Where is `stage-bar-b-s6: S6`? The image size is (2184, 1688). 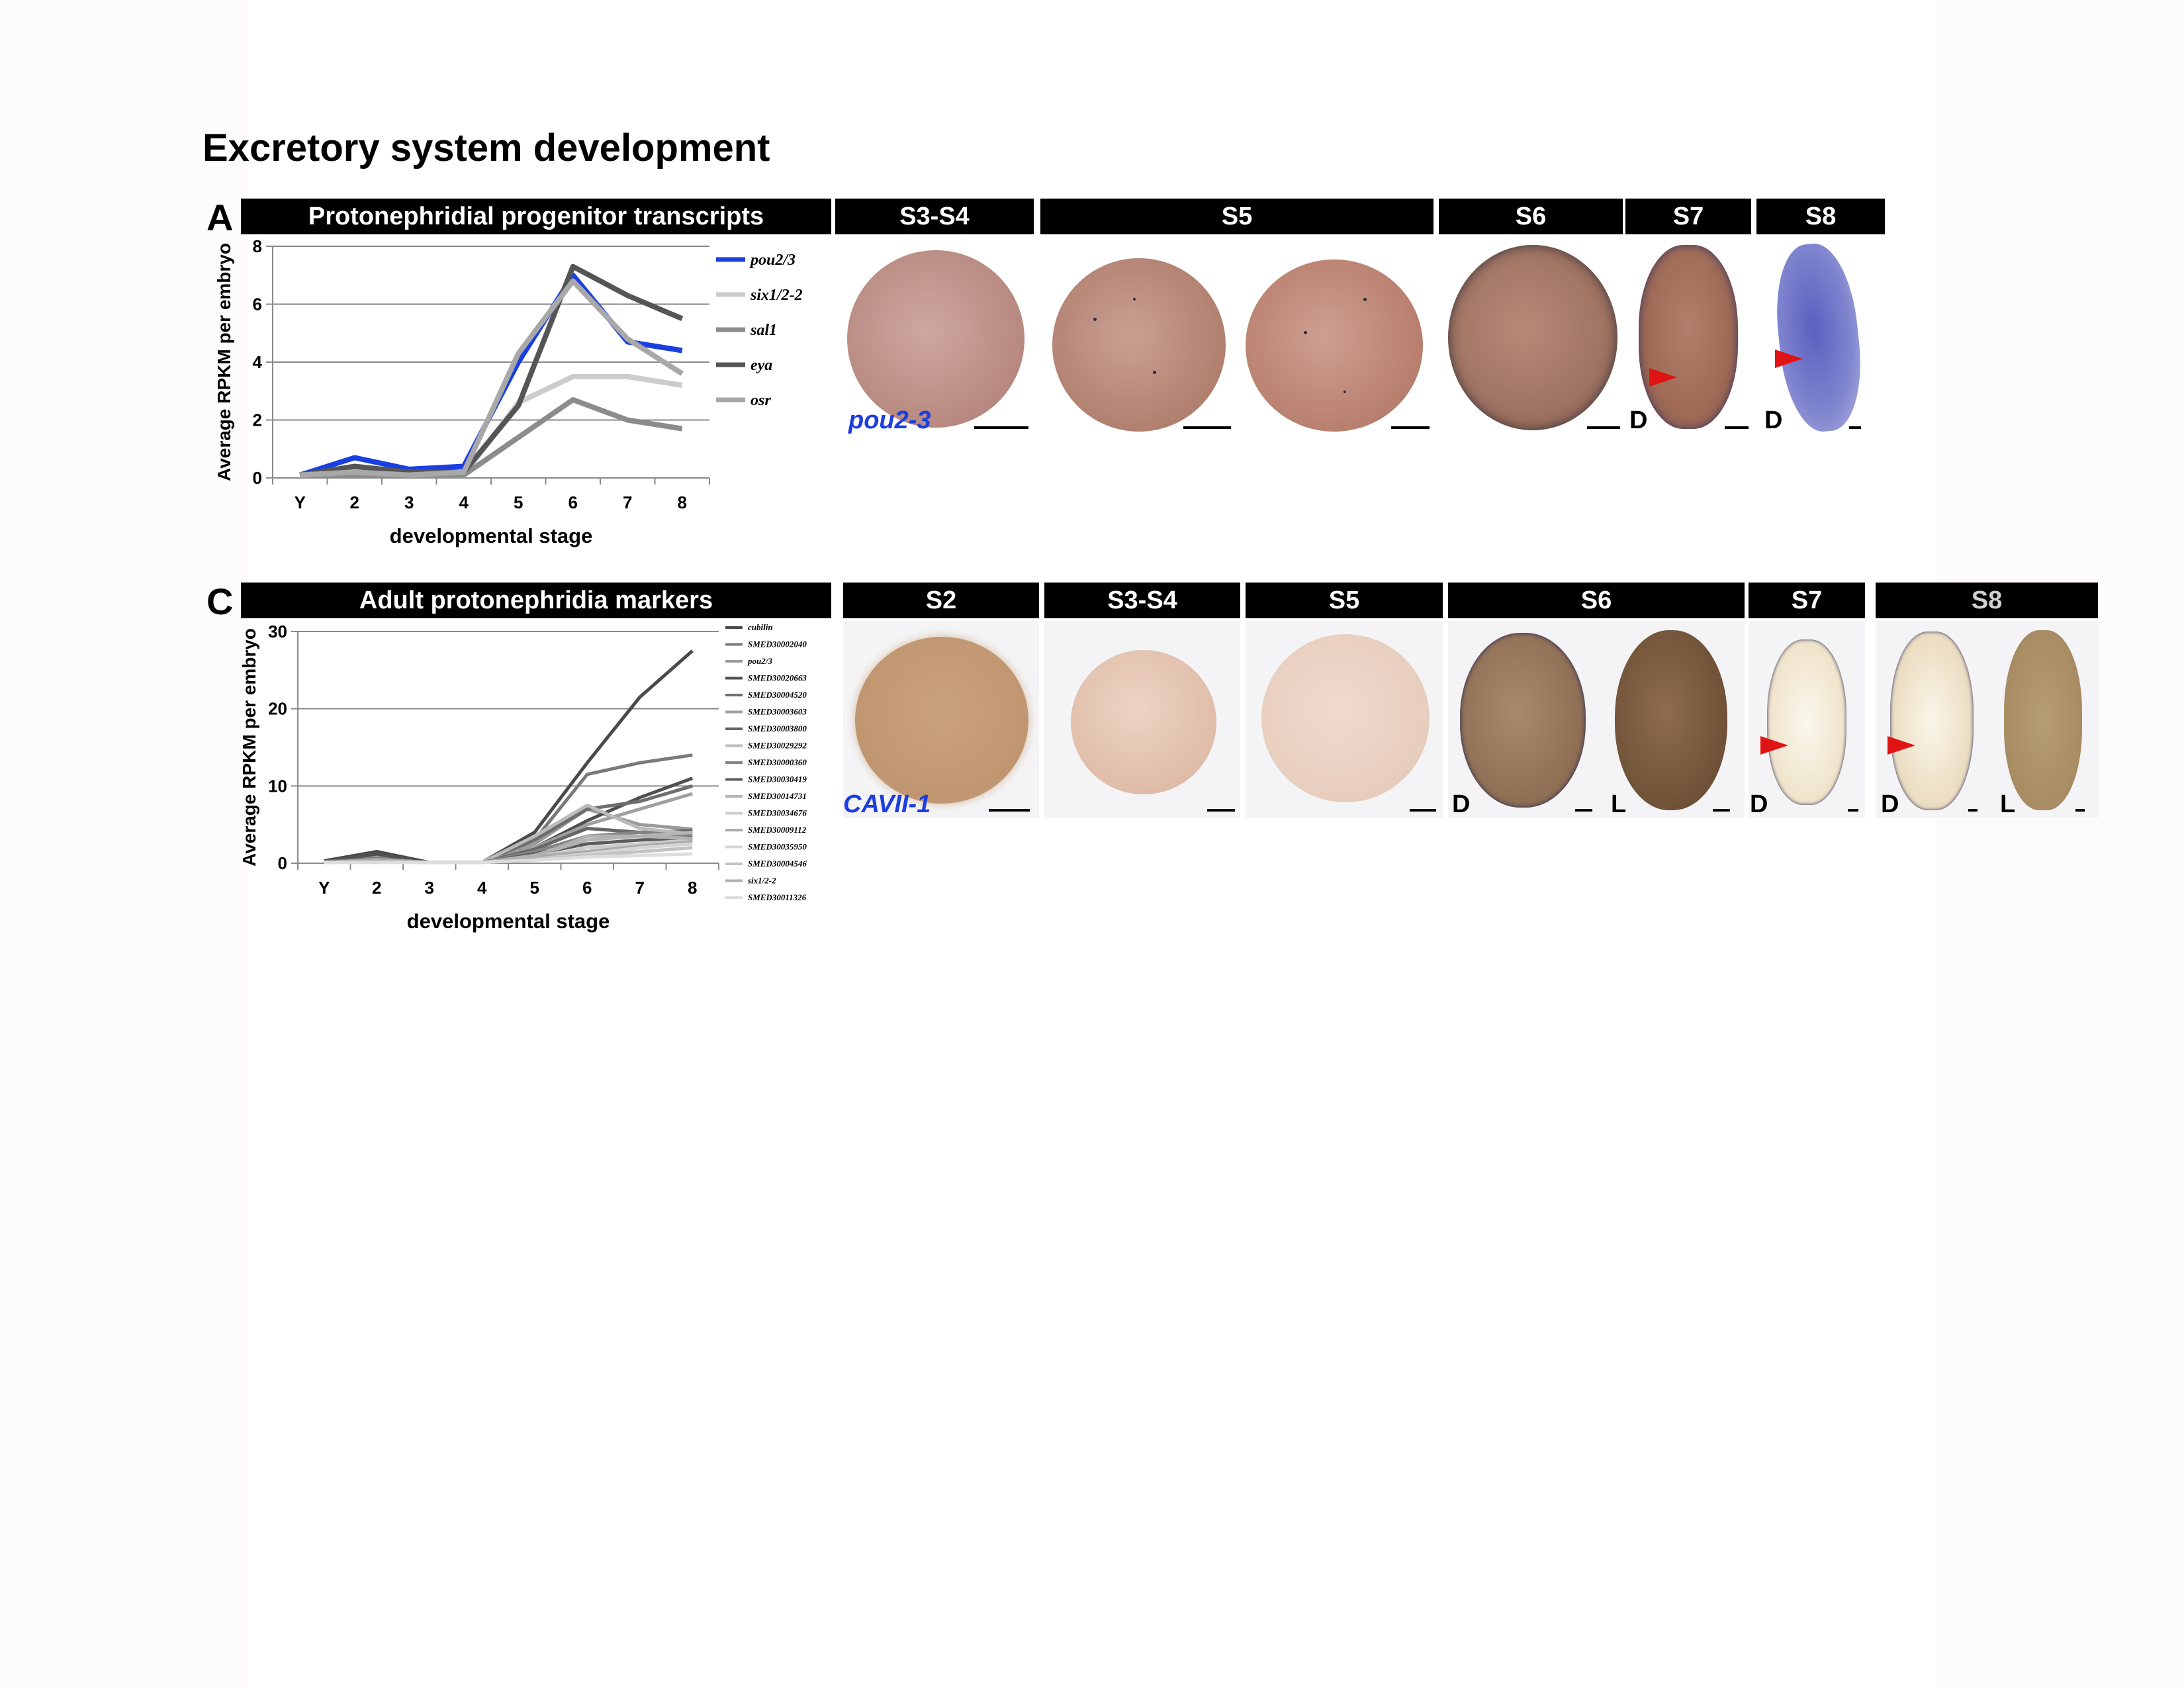
stage-bar-b-s6: S6 is located at coordinates (1531, 216).